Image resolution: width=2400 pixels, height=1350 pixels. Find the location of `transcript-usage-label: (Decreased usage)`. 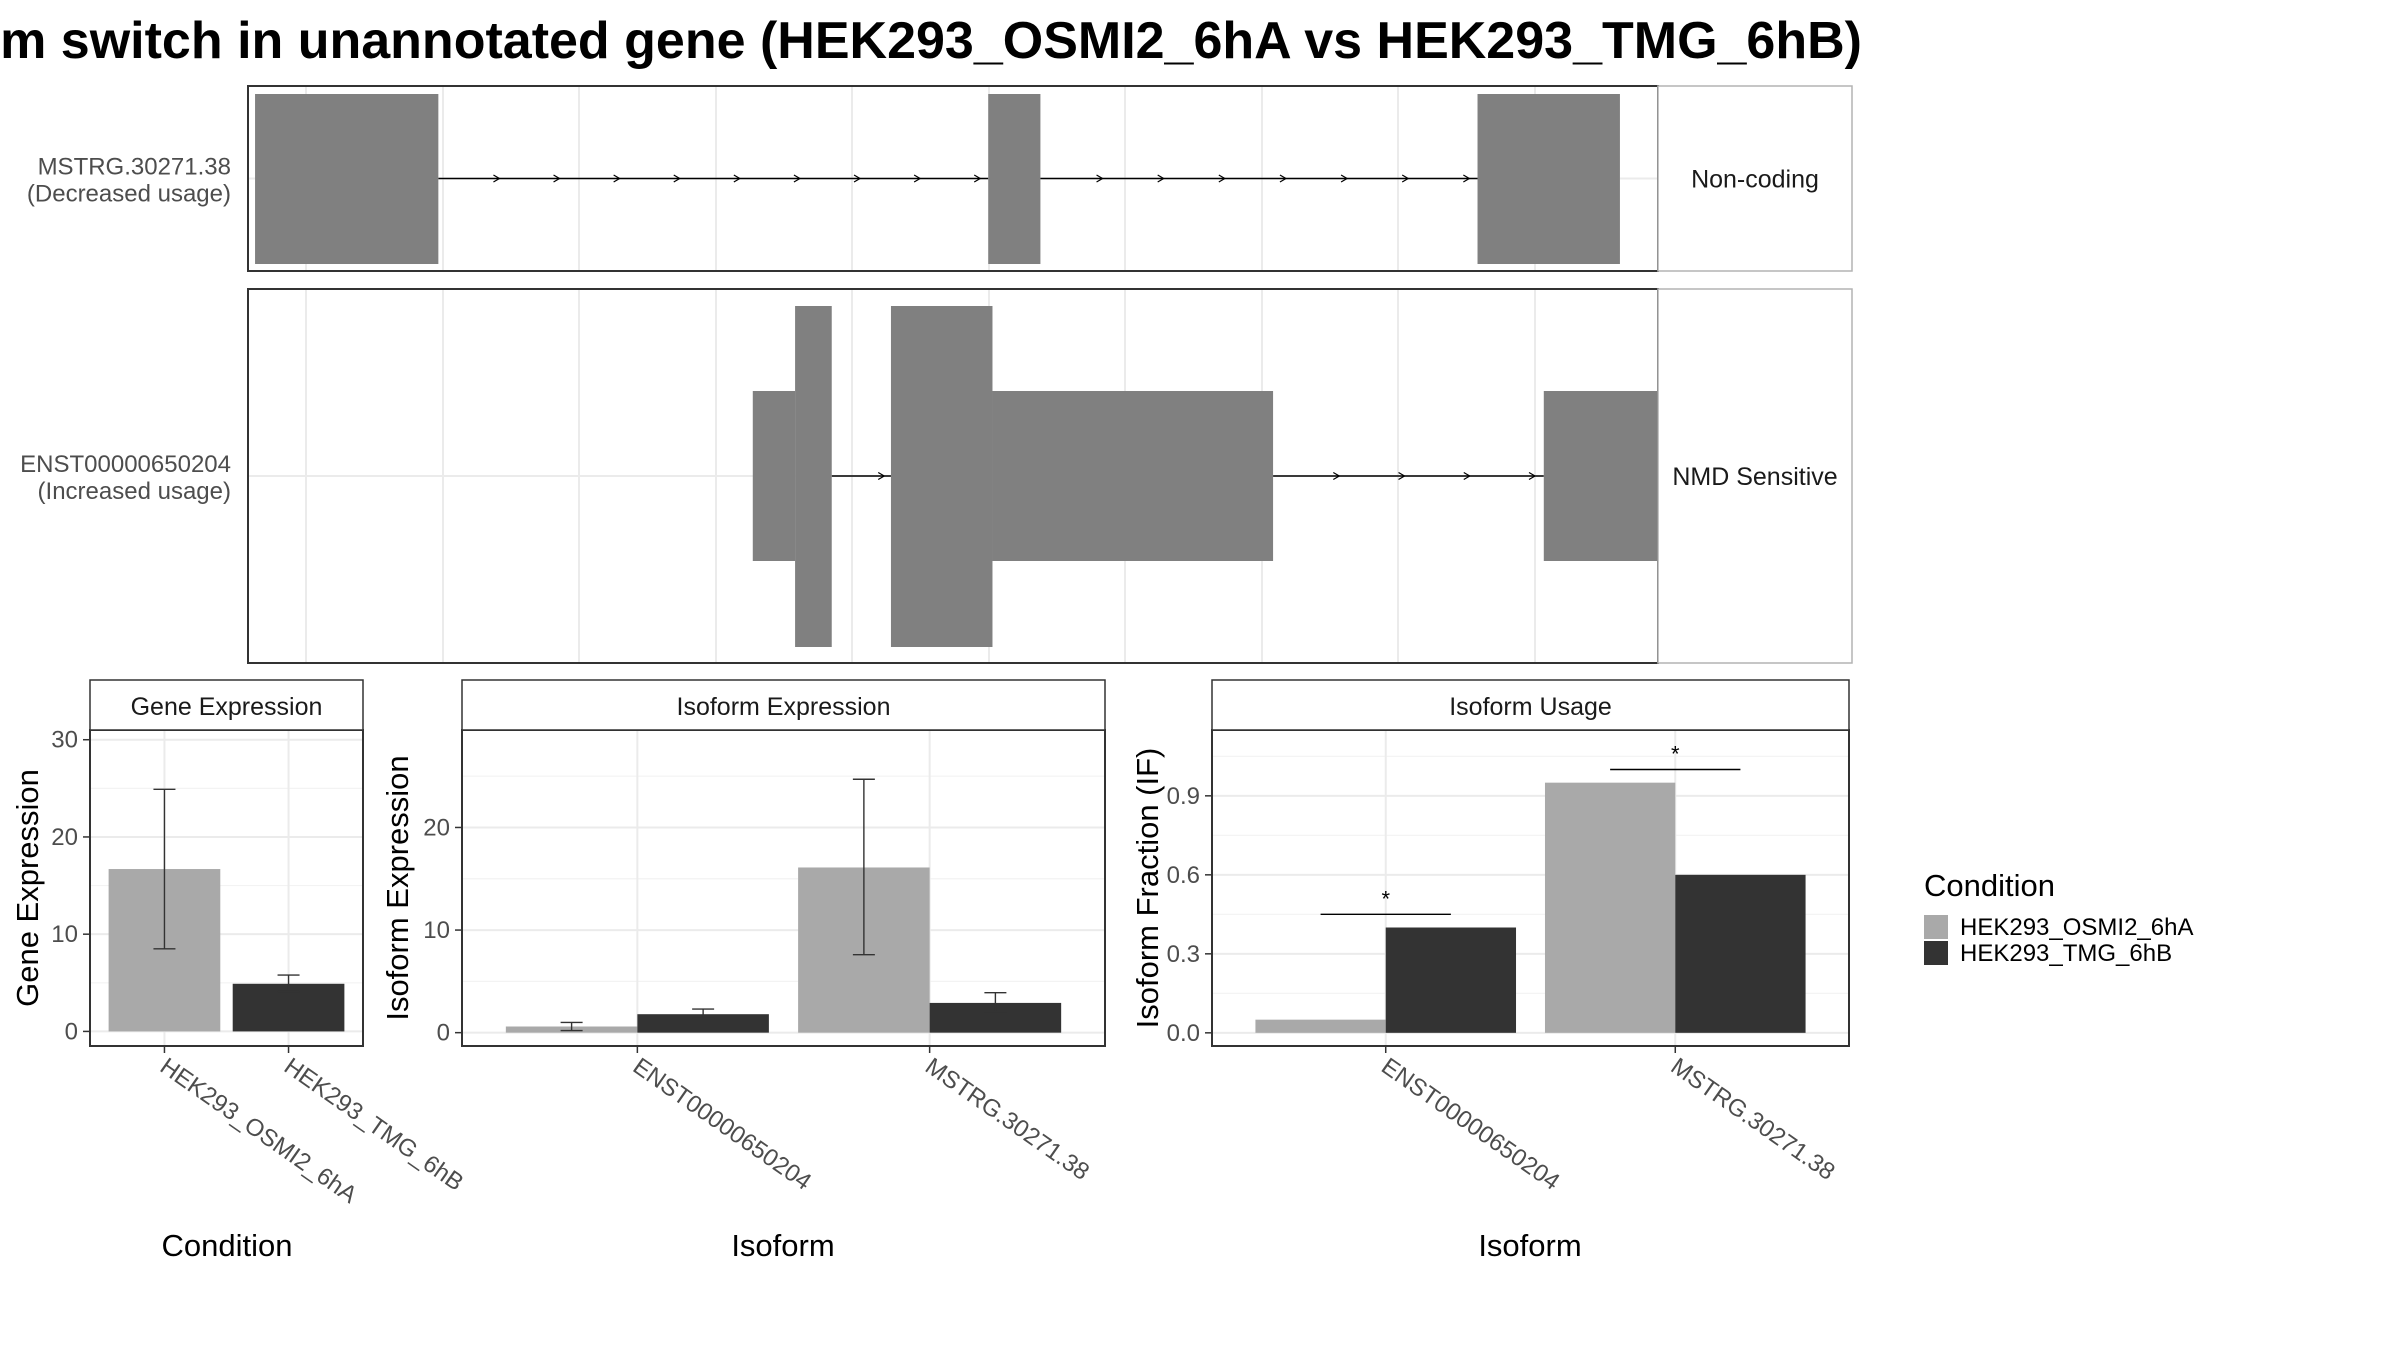

transcript-usage-label: (Decreased usage) is located at coordinates (129, 194).